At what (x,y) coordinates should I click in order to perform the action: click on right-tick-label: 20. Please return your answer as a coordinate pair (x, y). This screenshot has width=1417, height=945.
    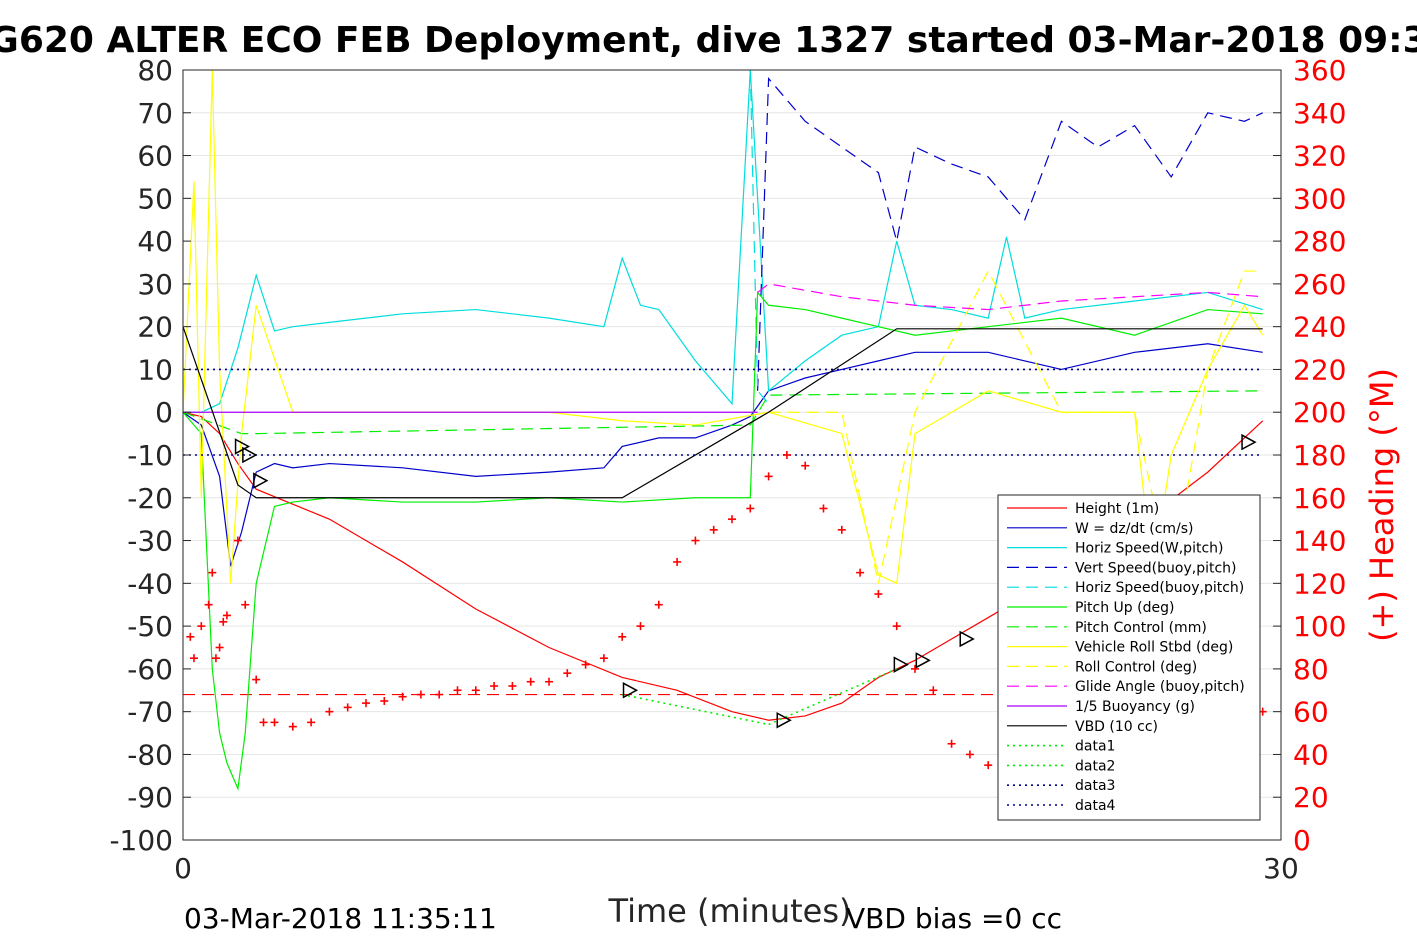
    Looking at the image, I should click on (1311, 797).